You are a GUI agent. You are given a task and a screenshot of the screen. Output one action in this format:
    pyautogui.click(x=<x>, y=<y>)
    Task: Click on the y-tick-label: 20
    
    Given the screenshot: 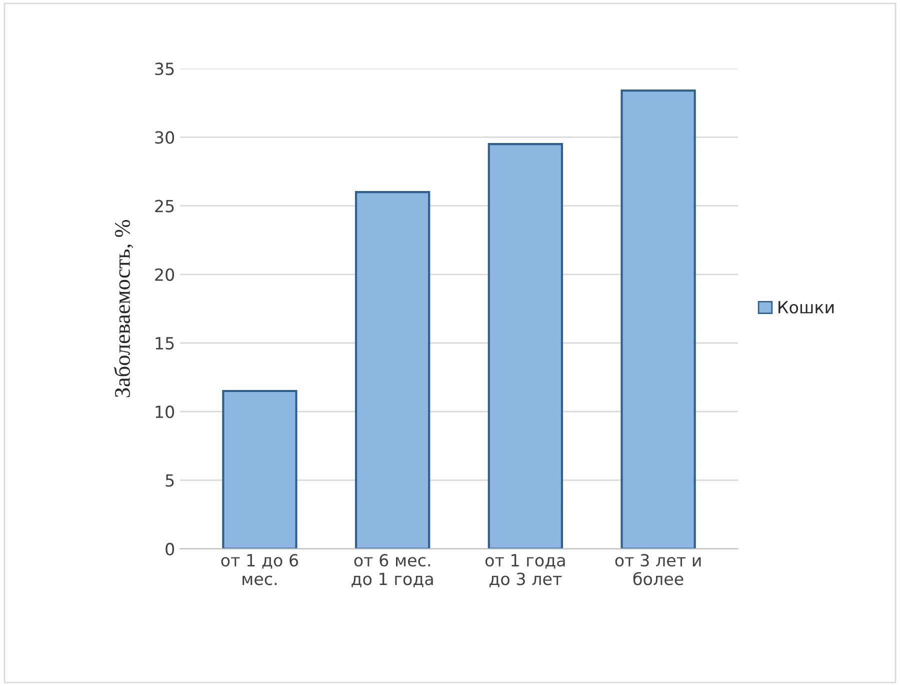 What is the action you would take?
    pyautogui.click(x=164, y=274)
    